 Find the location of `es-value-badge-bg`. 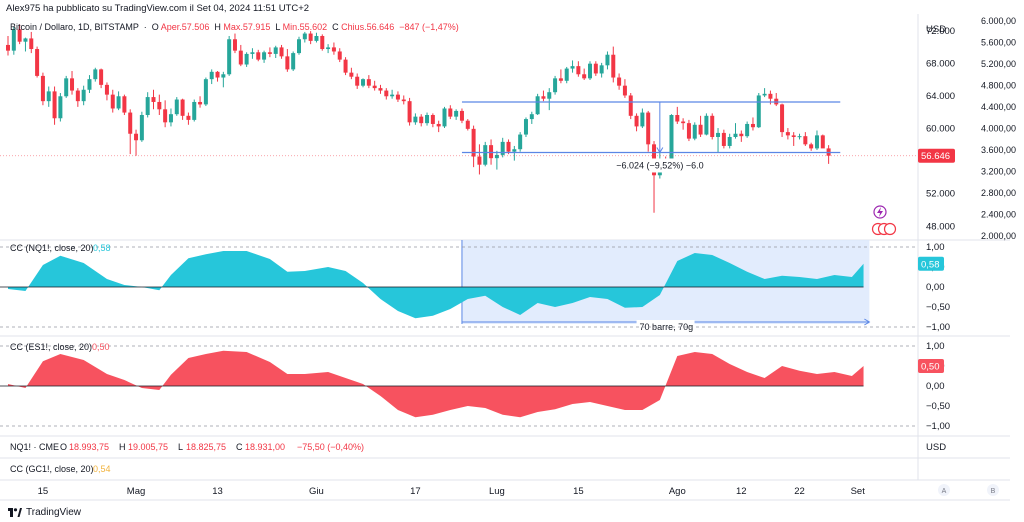

es-value-badge-bg is located at coordinates (931, 366).